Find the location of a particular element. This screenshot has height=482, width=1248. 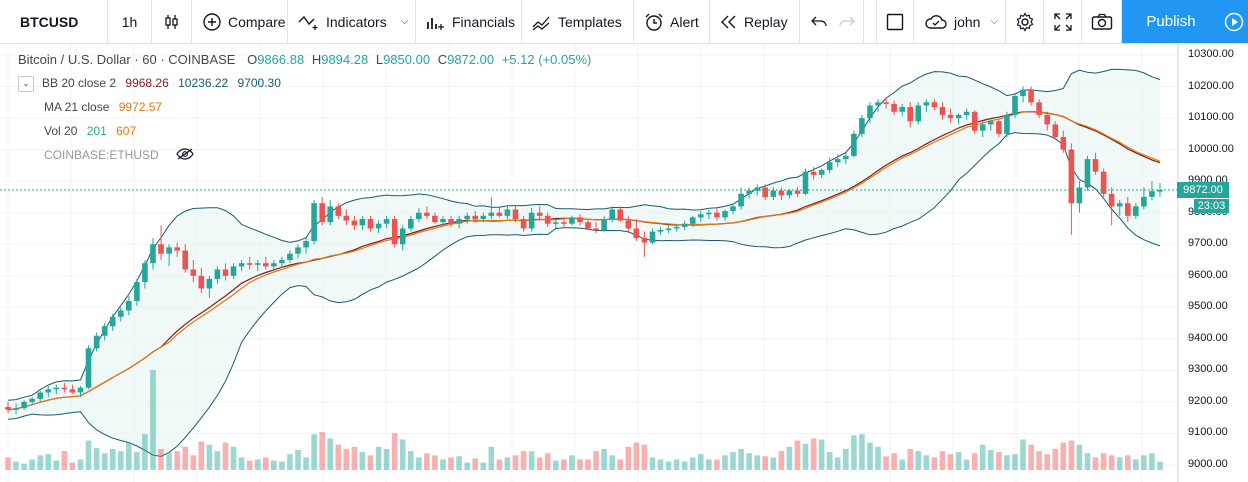

snapshot-button is located at coordinates (1102, 21).